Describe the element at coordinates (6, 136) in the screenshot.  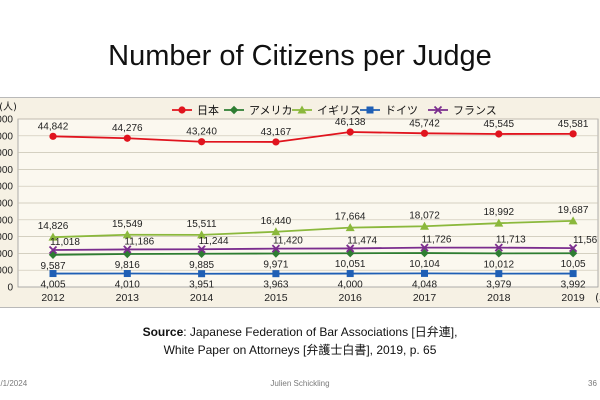
I see `y-tick-label: 45,000` at that location.